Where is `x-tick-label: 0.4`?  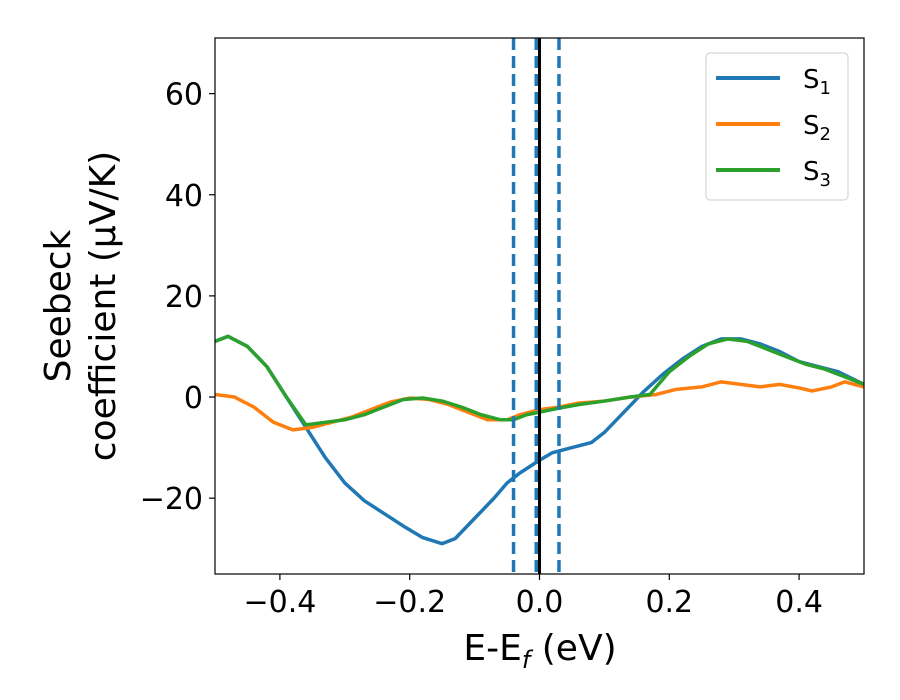
x-tick-label: 0.4 is located at coordinates (799, 602).